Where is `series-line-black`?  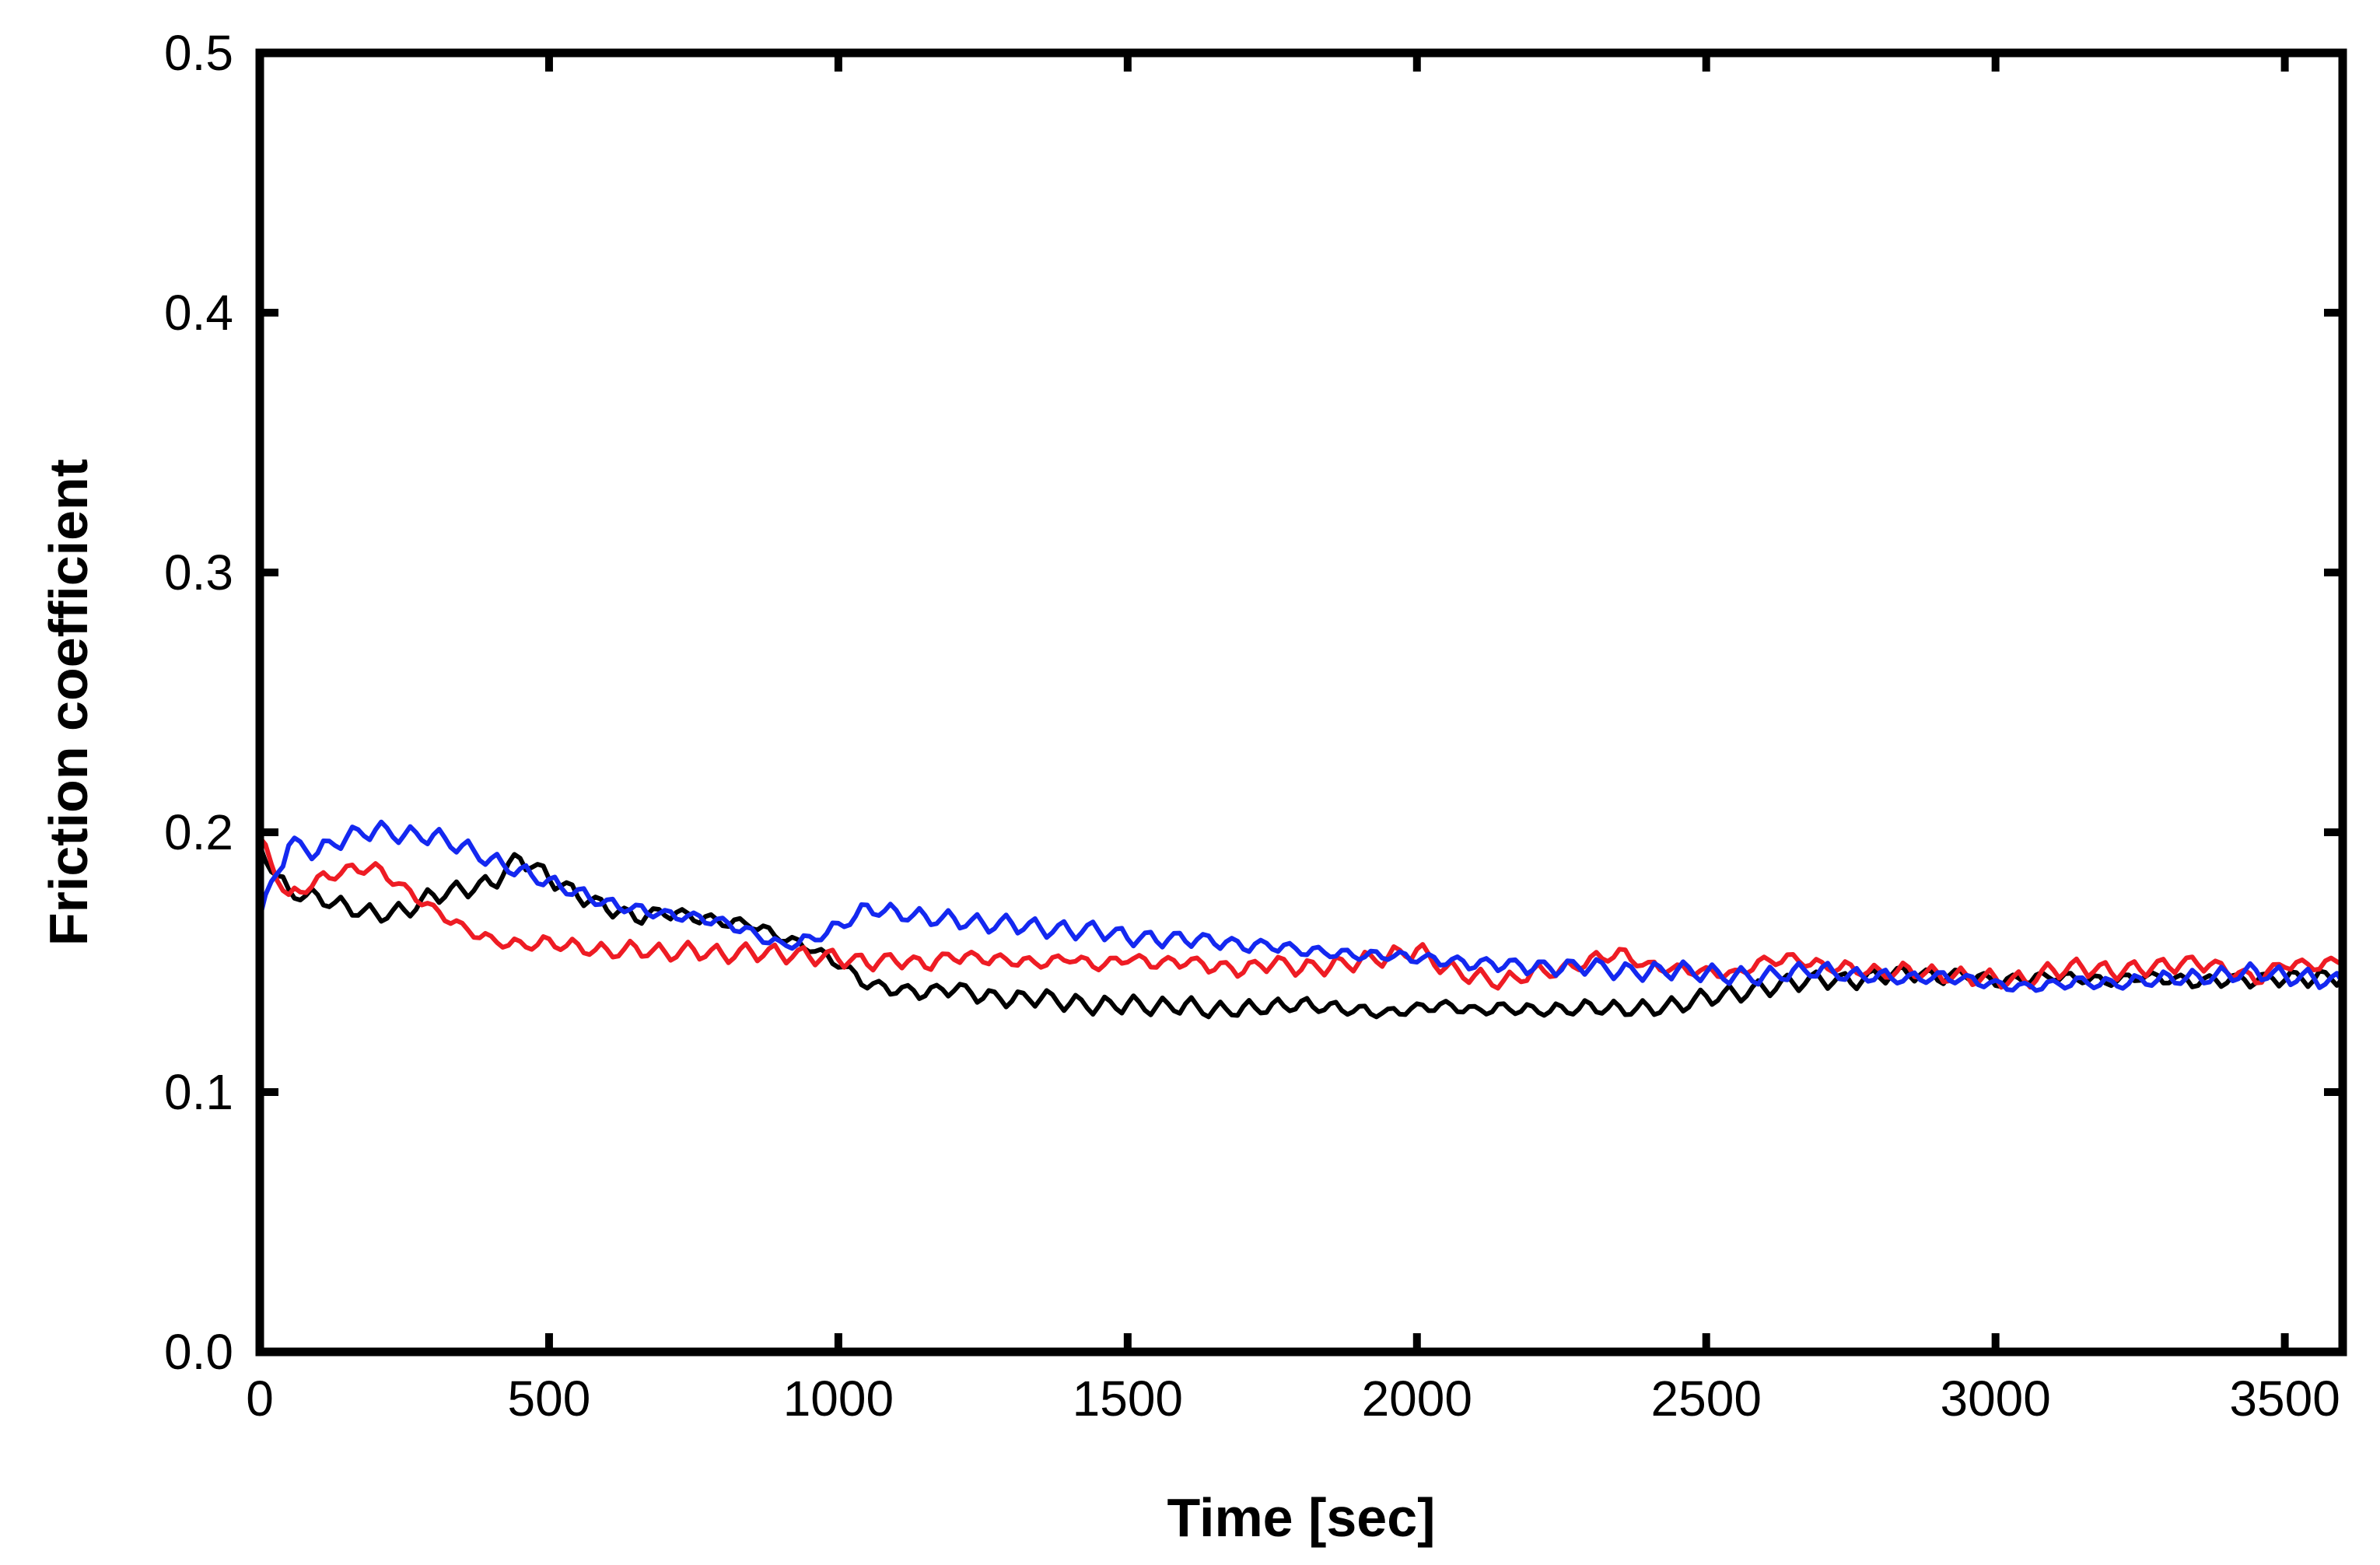 series-line-black is located at coordinates (1301, 932).